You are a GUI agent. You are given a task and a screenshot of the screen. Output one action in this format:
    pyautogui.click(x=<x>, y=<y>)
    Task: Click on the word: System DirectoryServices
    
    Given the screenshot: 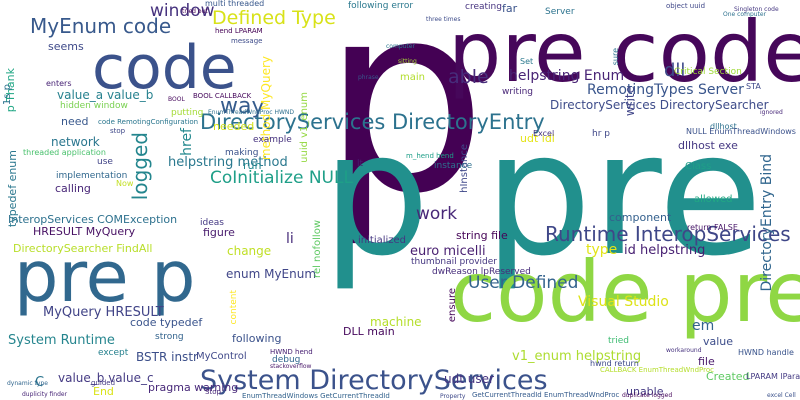 What is the action you would take?
    pyautogui.click(x=374, y=380)
    